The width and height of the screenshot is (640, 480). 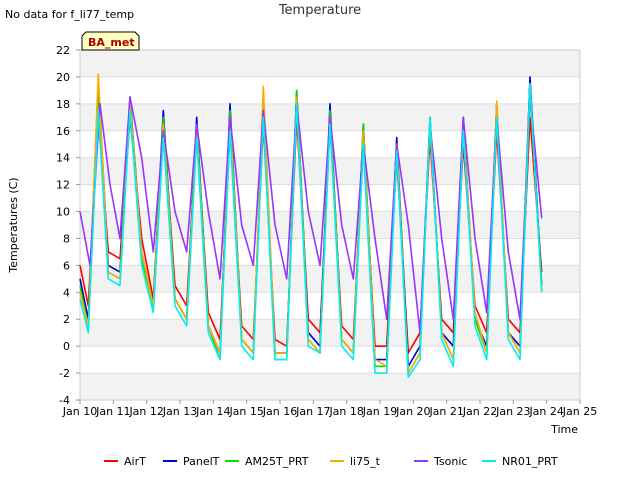 What do you see at coordinates (245, 411) in the screenshot?
I see `x-tick-label: Jan 15` at bounding box center [245, 411].